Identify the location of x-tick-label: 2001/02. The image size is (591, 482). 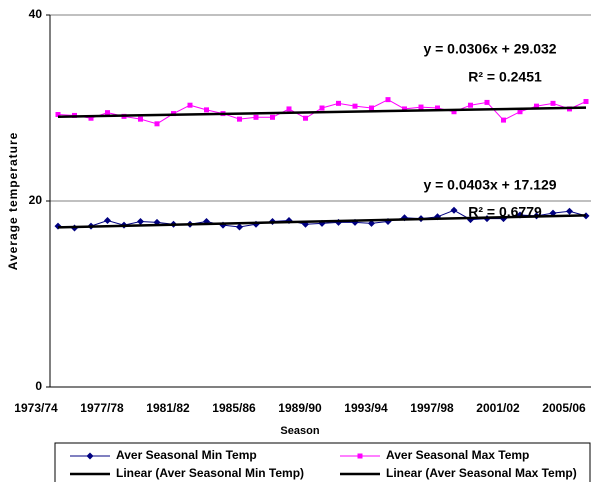
(498, 408).